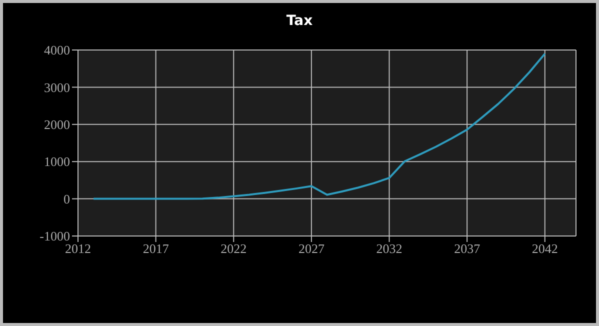 Image resolution: width=599 pixels, height=326 pixels. Describe the element at coordinates (57, 87) in the screenshot. I see `y-tick-label: 3000` at that location.